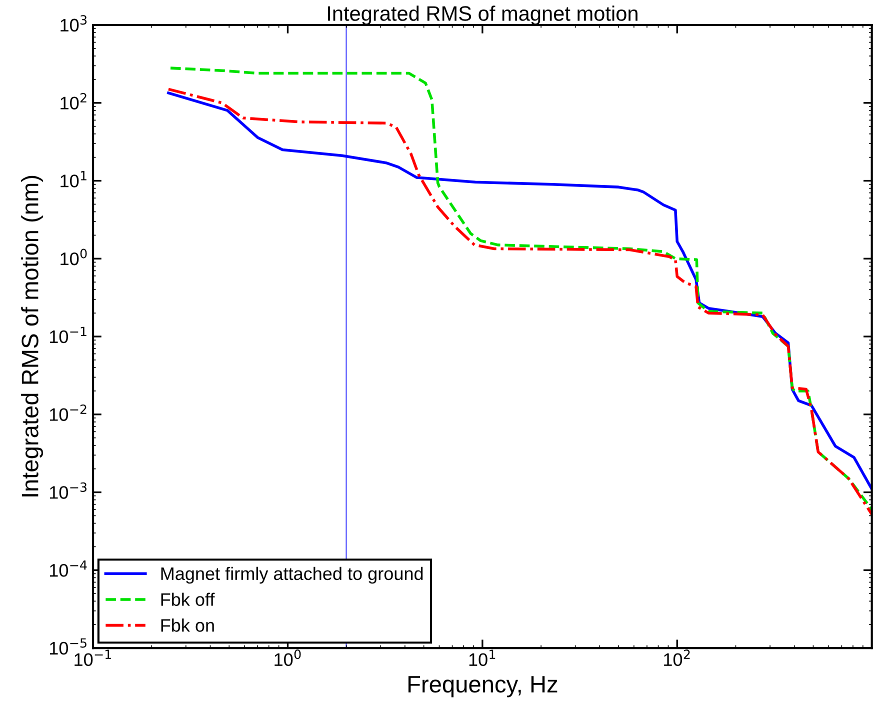 The image size is (881, 723). What do you see at coordinates (68, 412) in the screenshot?
I see `y-tick-label: 10$^{−2}$` at bounding box center [68, 412].